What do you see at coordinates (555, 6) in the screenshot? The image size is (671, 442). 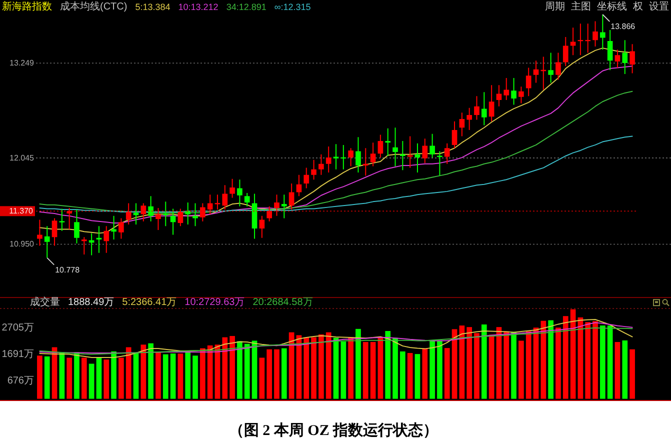 I see `annotation: 周期` at bounding box center [555, 6].